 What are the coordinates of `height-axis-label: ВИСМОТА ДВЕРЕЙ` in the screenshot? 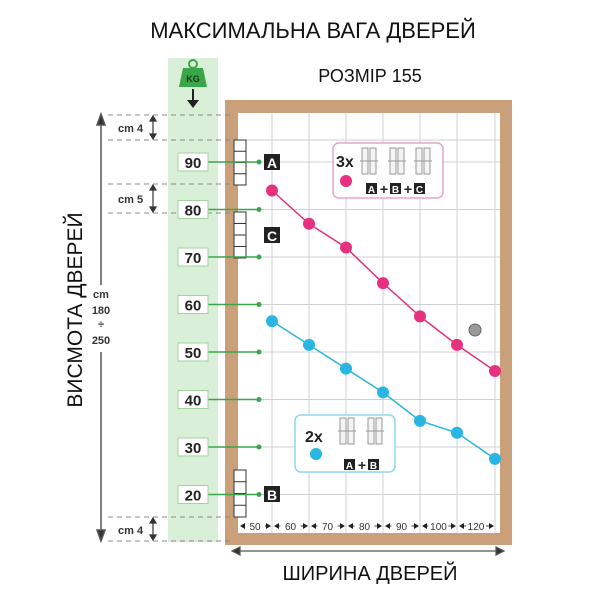 It's located at (75, 309).